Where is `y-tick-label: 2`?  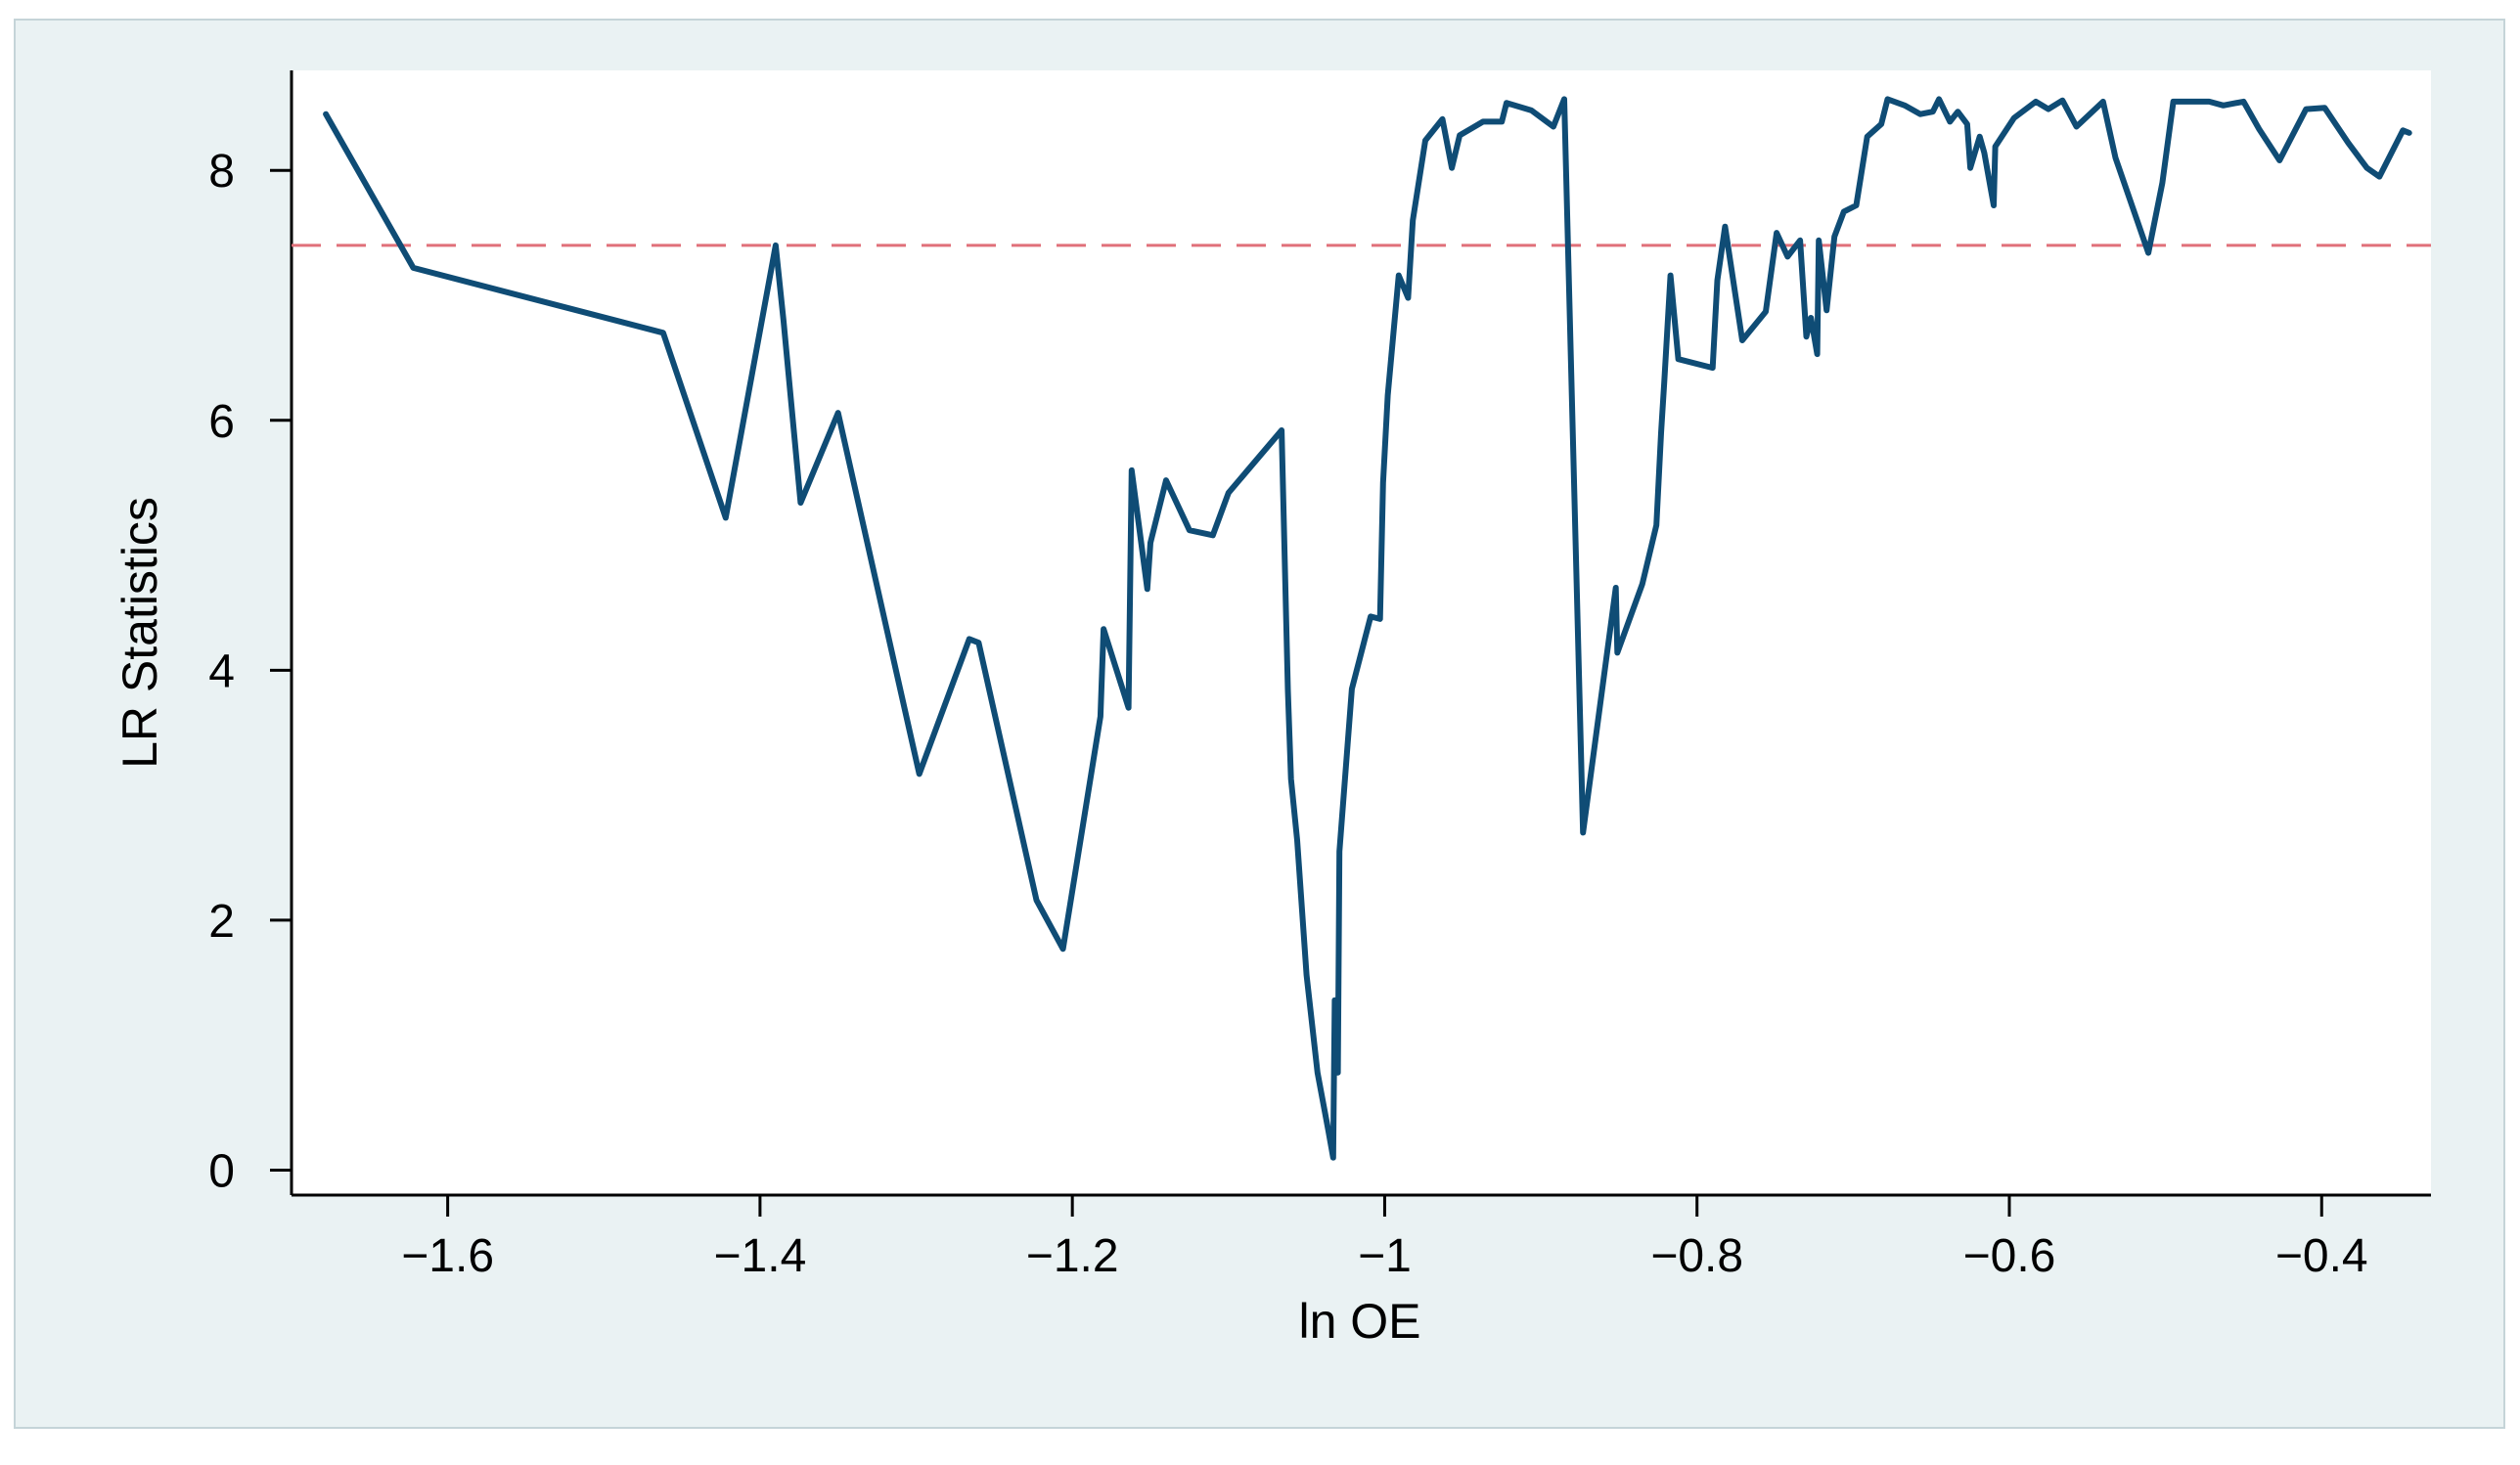
y-tick-label: 2 is located at coordinates (221, 922).